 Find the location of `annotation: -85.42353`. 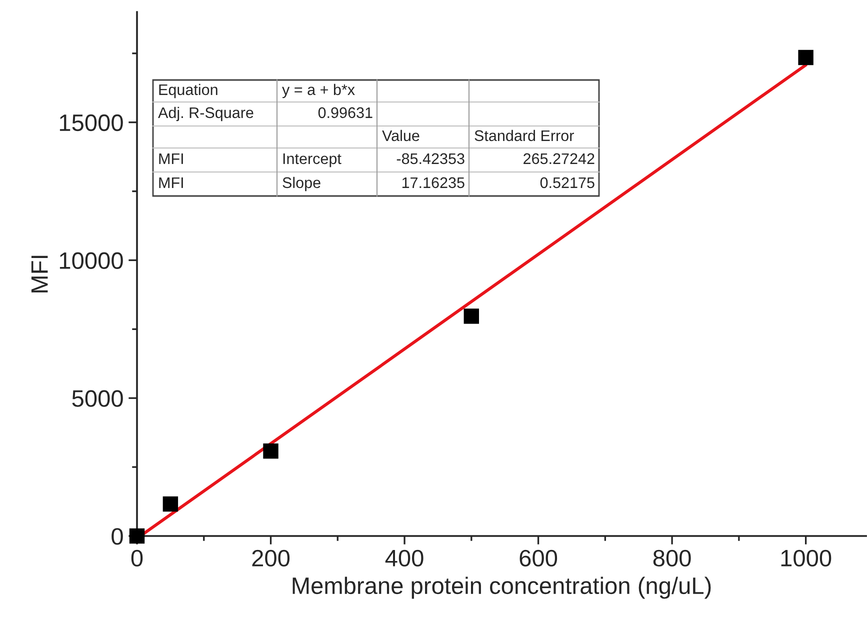

annotation: -85.42353 is located at coordinates (430, 158).